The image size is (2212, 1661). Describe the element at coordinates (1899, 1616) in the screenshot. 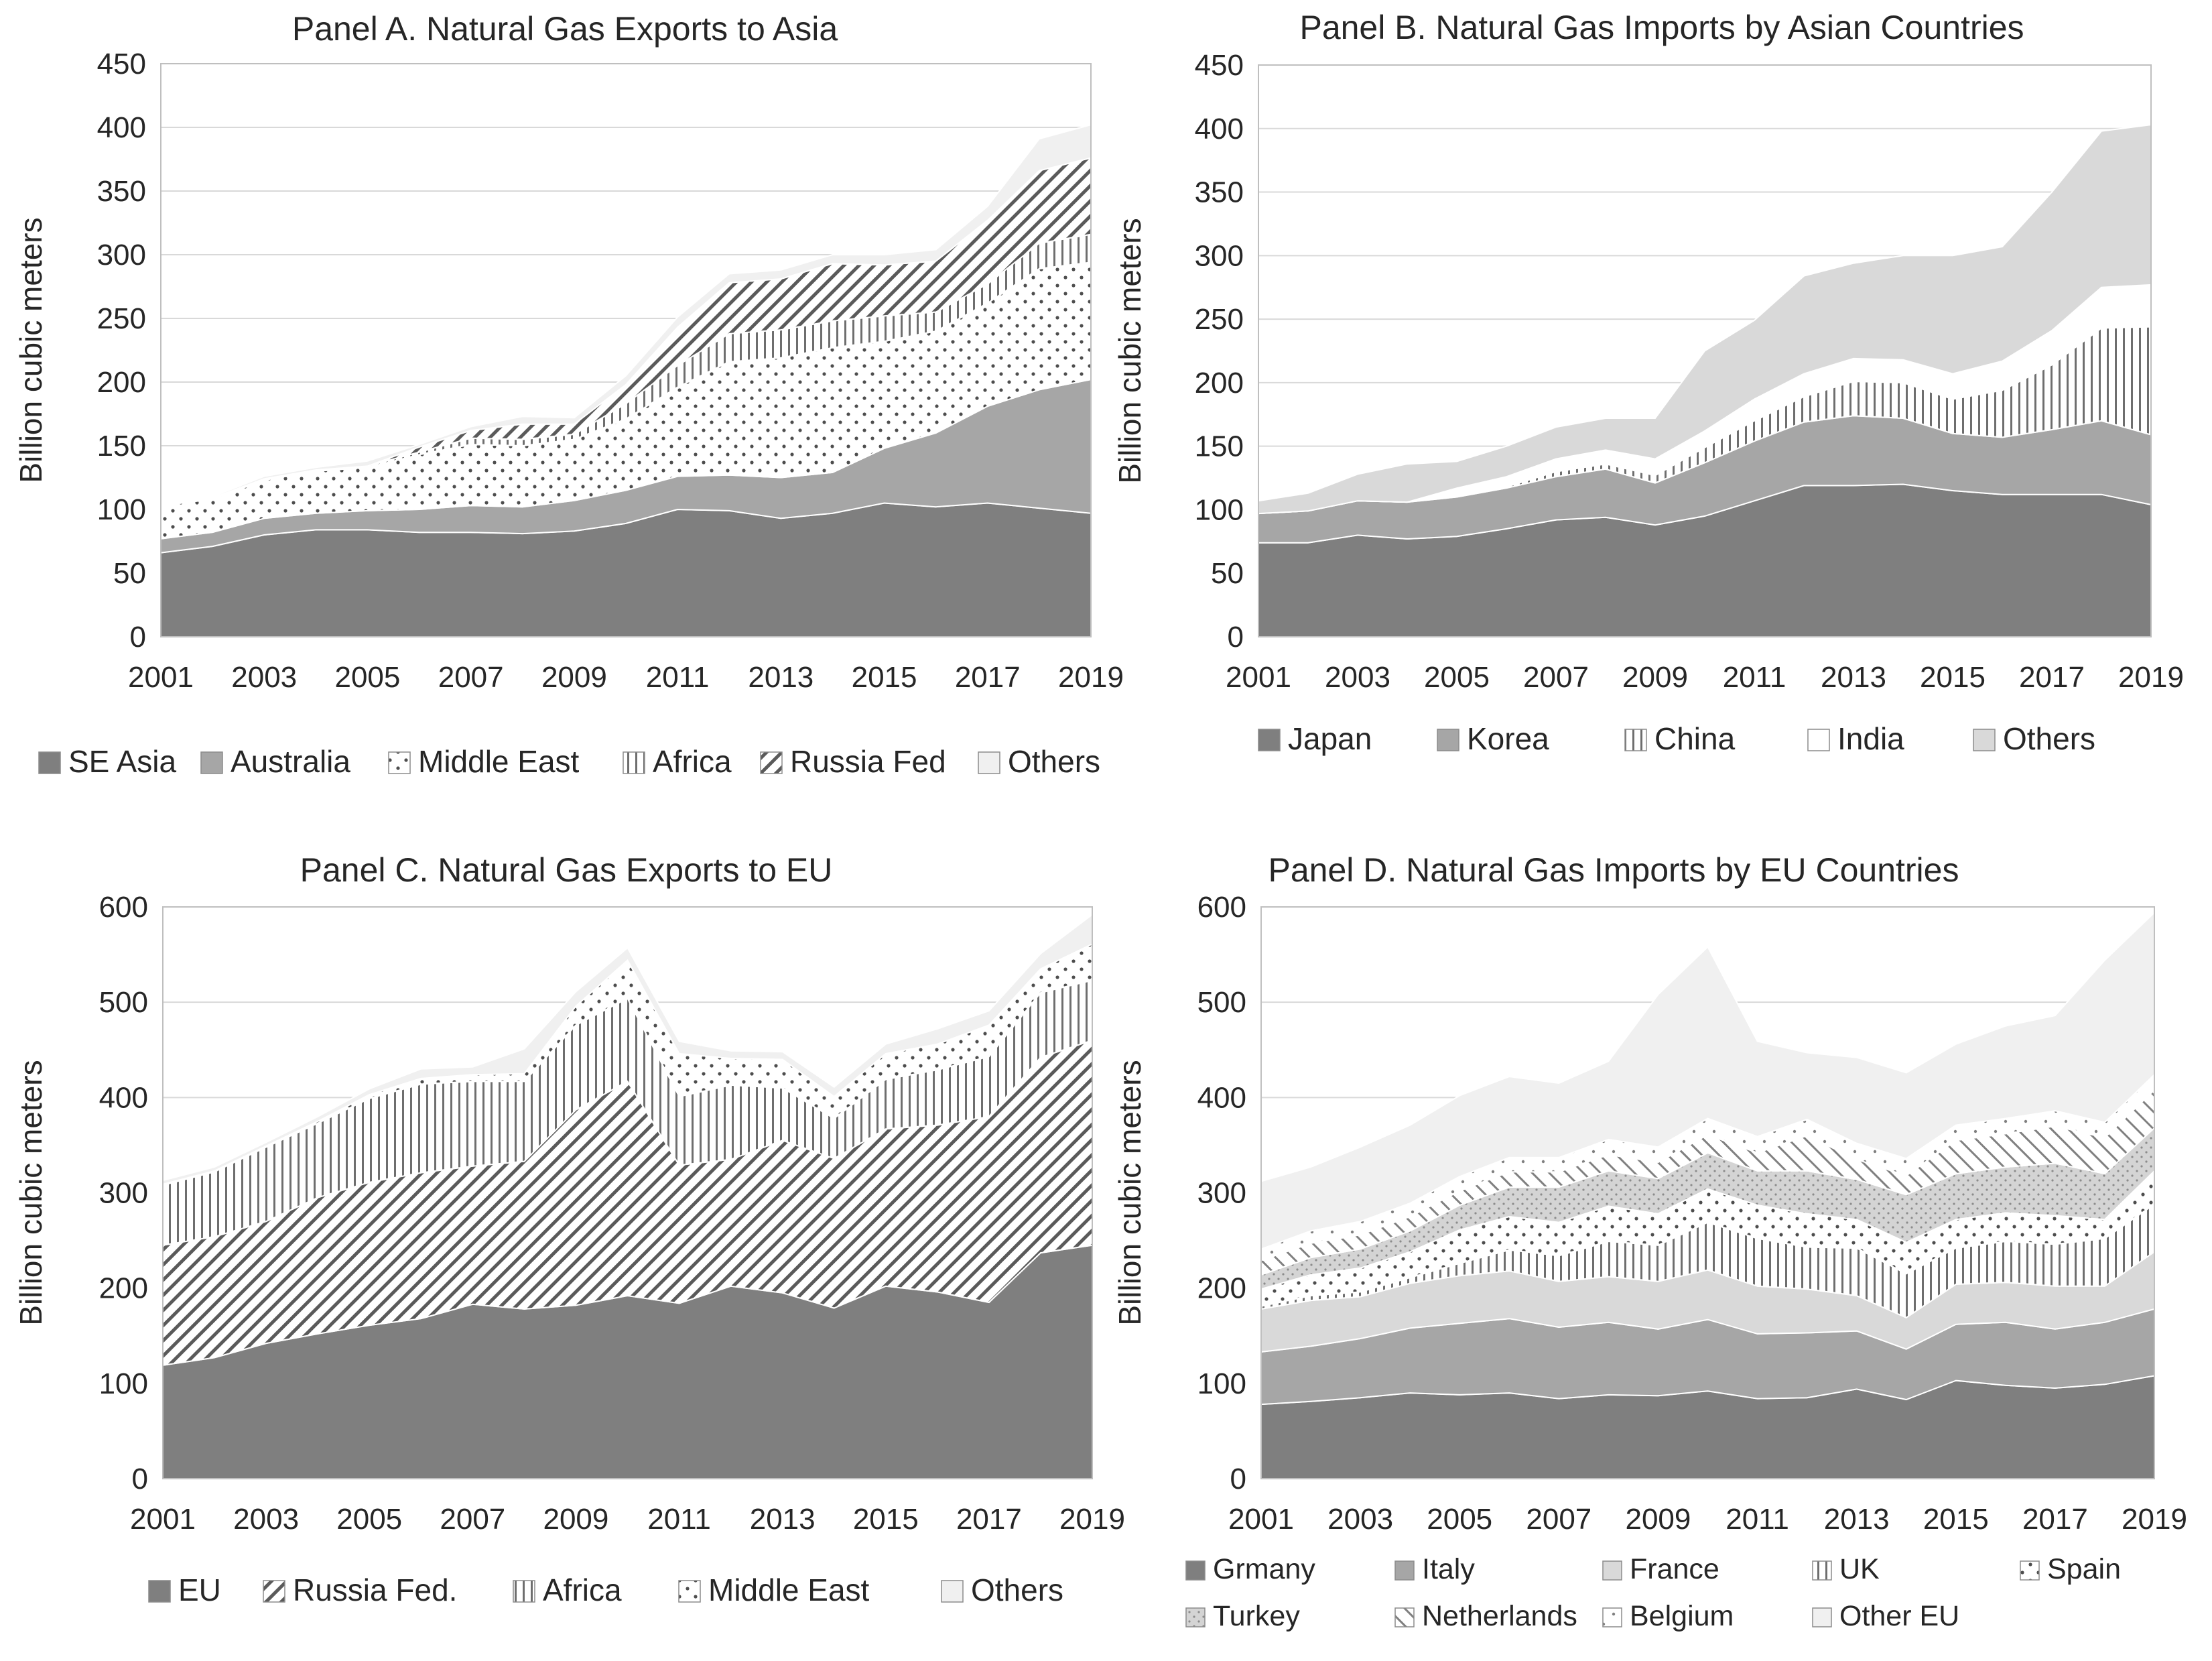

I see `legend-label: Other EU` at that location.